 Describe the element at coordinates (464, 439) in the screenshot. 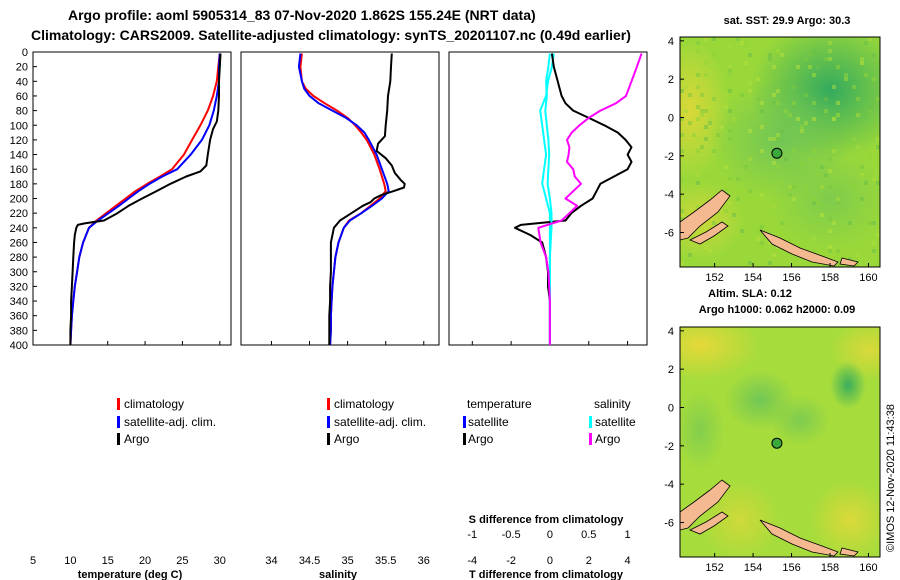

I see `legend-t-argo-swatch` at that location.